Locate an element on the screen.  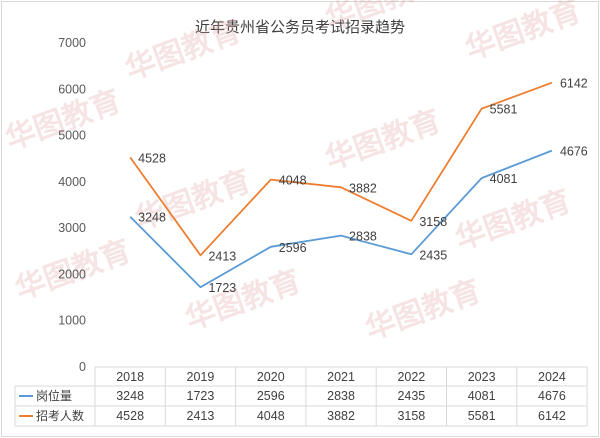
table-cell: 2413 is located at coordinates (201, 416).